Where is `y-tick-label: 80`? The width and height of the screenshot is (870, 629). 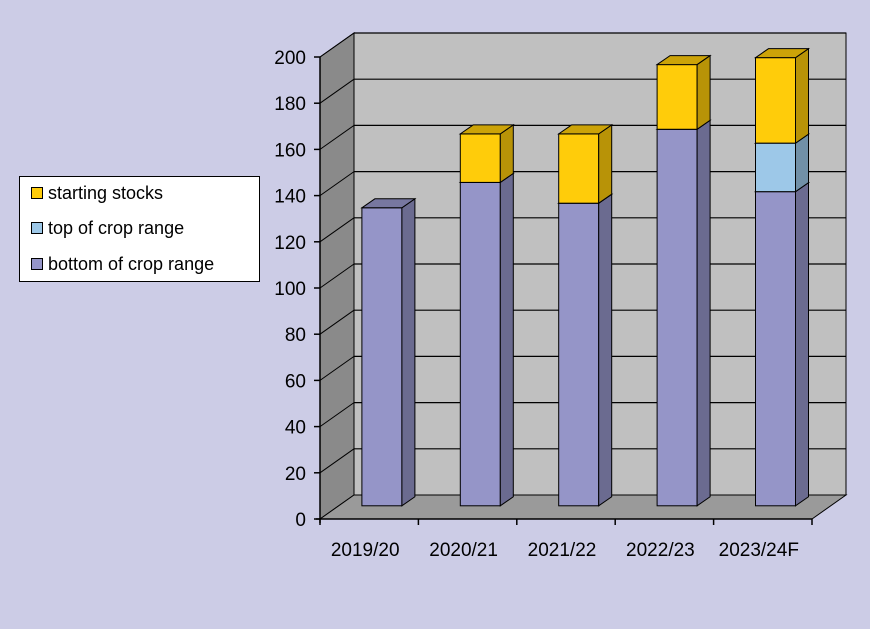
y-tick-label: 80 is located at coordinates (295, 335).